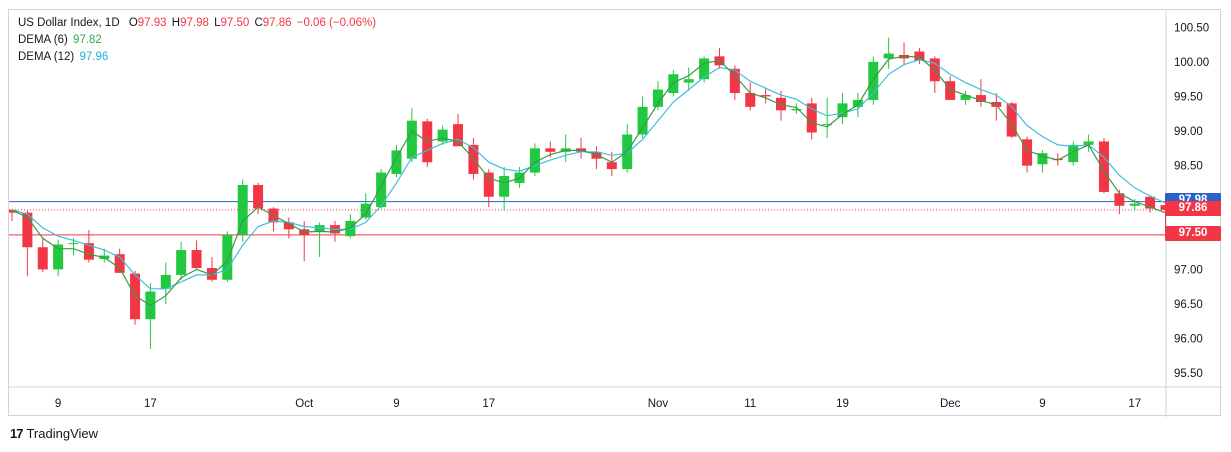 The image size is (1231, 452). Describe the element at coordinates (94, 57) in the screenshot. I see `ema-long-value: 97.96` at that location.